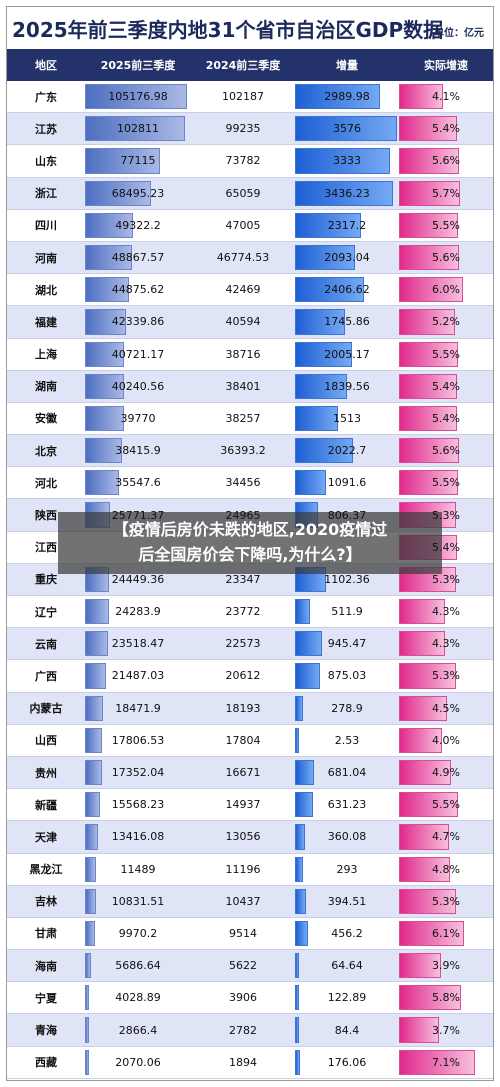 Image resolution: width=500 pixels, height=1087 pixels. What do you see at coordinates (446, 837) in the screenshot?
I see `growth-value: 4.7%` at bounding box center [446, 837].